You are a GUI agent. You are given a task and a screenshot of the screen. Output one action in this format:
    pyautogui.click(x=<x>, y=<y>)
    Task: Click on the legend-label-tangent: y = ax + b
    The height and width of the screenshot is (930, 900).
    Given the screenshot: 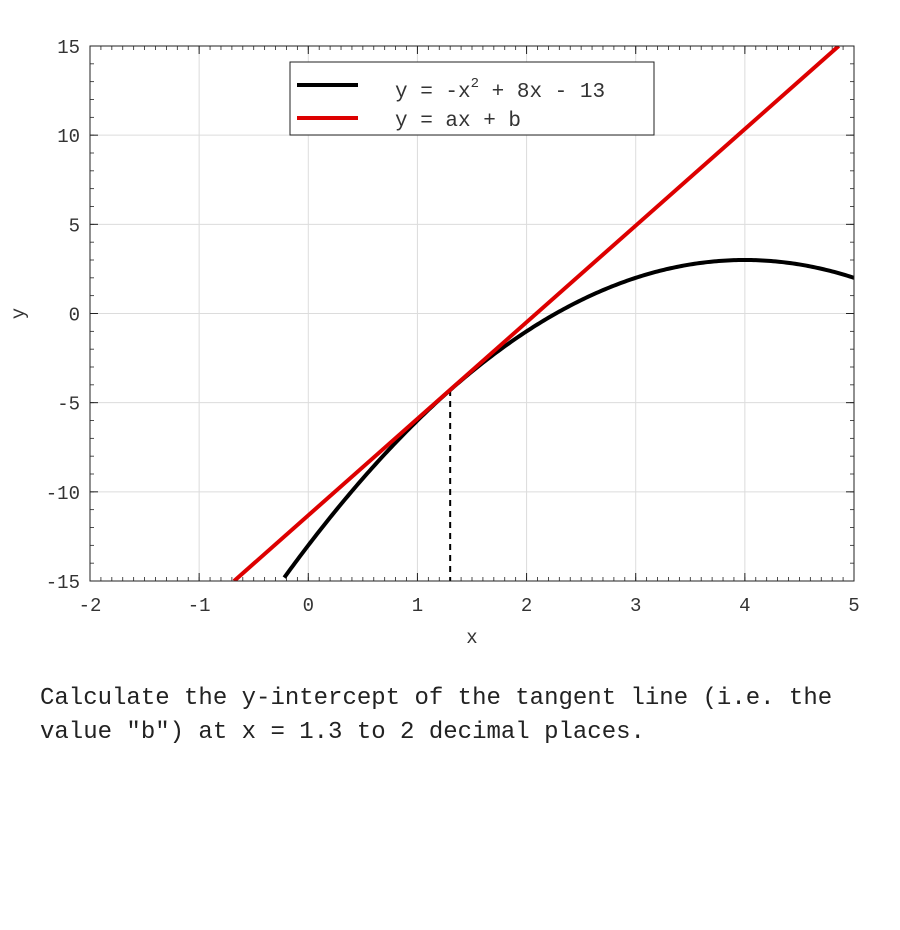 What is the action you would take?
    pyautogui.click(x=458, y=121)
    